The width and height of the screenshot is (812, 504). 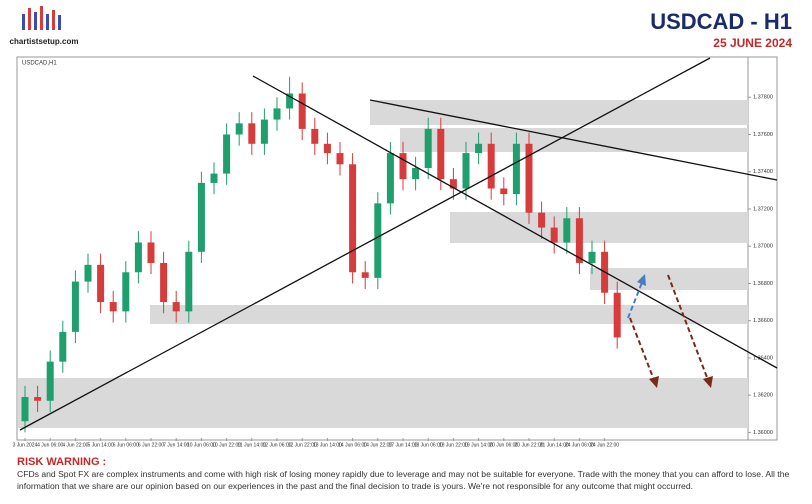 What do you see at coordinates (763, 284) in the screenshot?
I see `y-tick-label: 1.36800` at bounding box center [763, 284].